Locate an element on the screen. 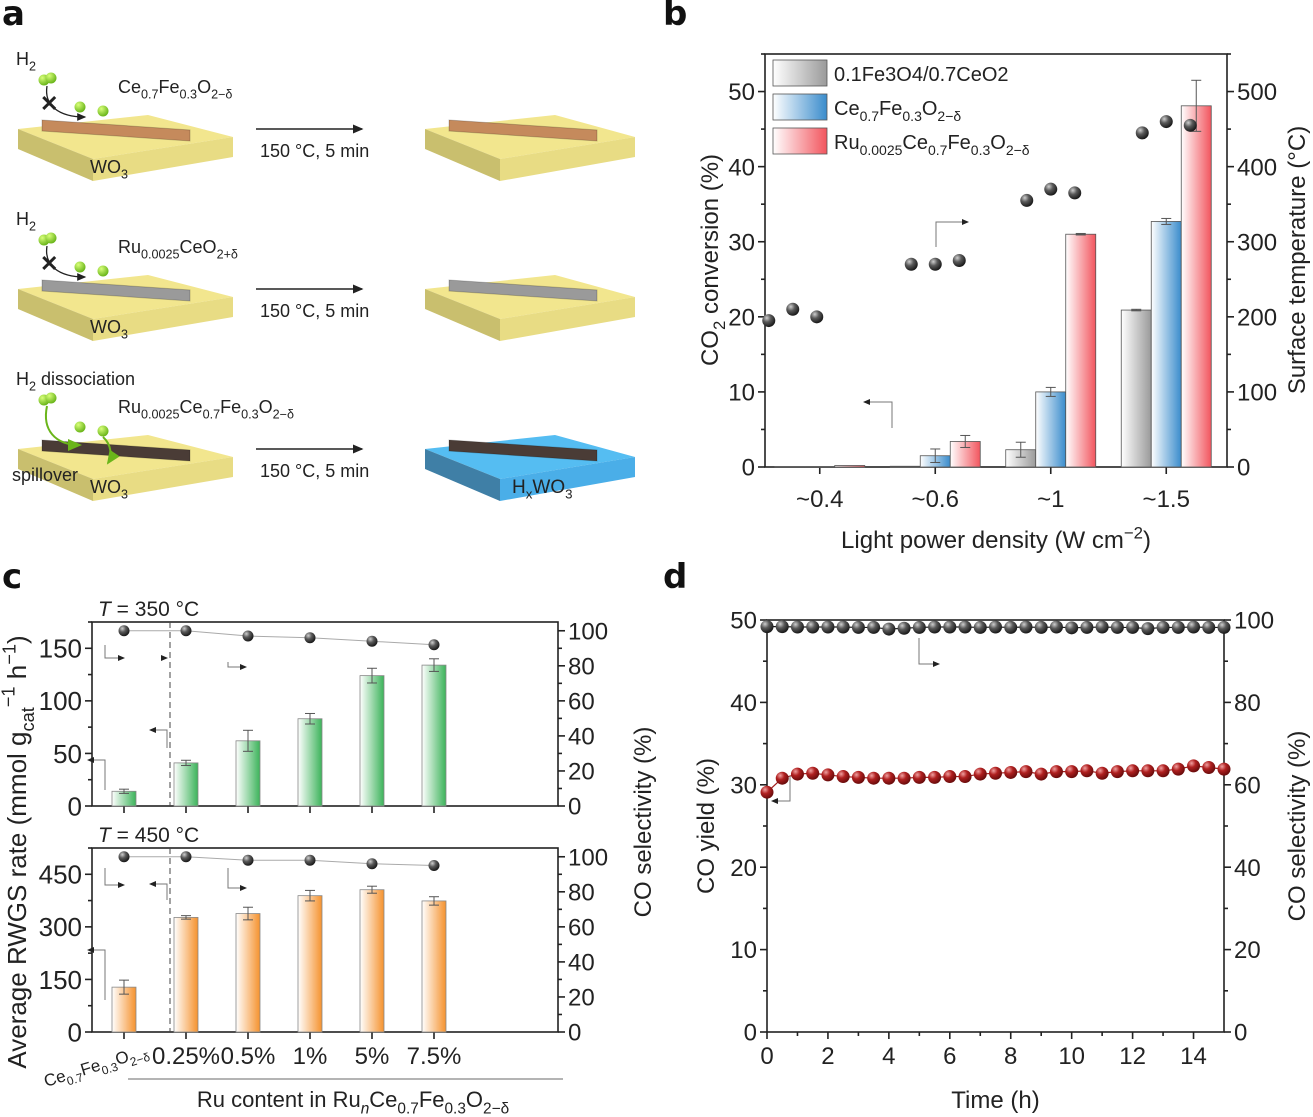 The width and height of the screenshot is (1313, 1117). x-tick-label: 0 is located at coordinates (766, 1056).